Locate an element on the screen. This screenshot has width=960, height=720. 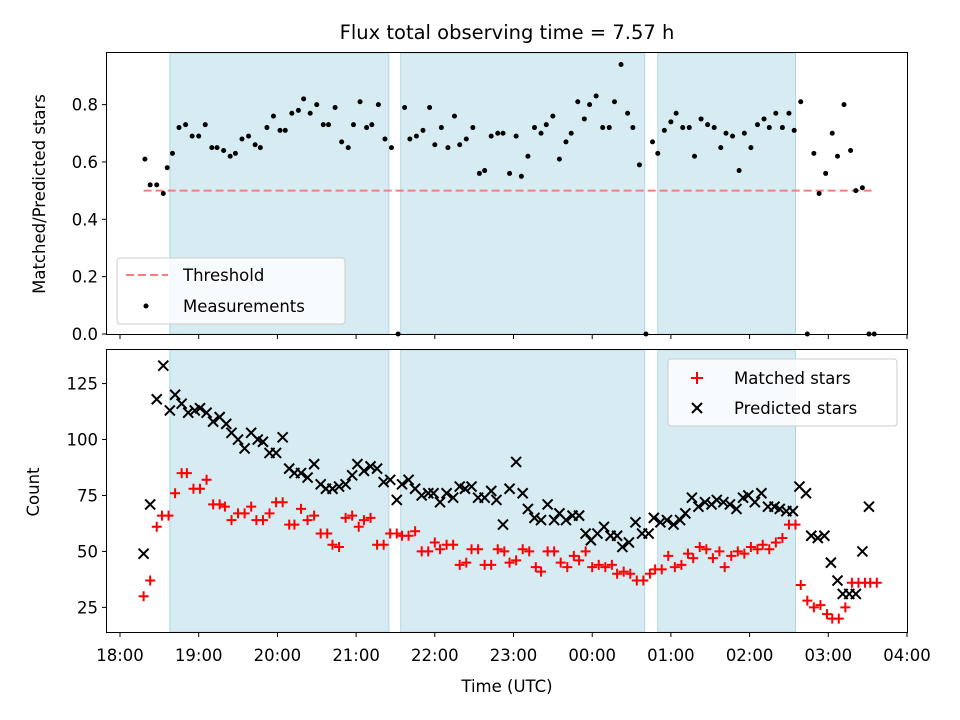
predicted-legend-label: Predicted stars is located at coordinates (795, 408).